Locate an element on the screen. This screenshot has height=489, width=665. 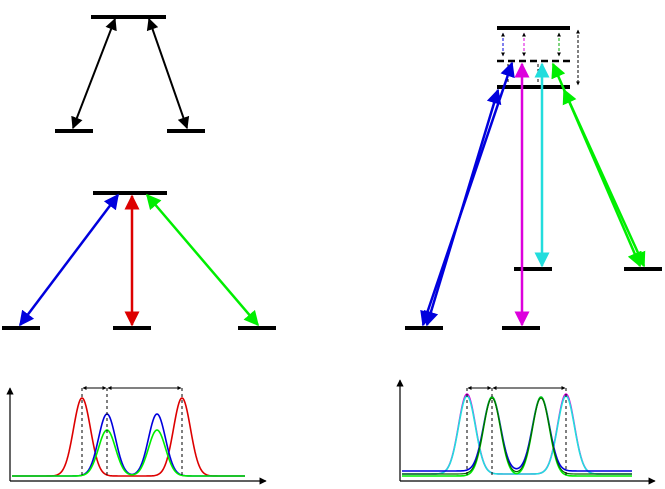
blue-transition-arrow is located at coordinates (69, 260).